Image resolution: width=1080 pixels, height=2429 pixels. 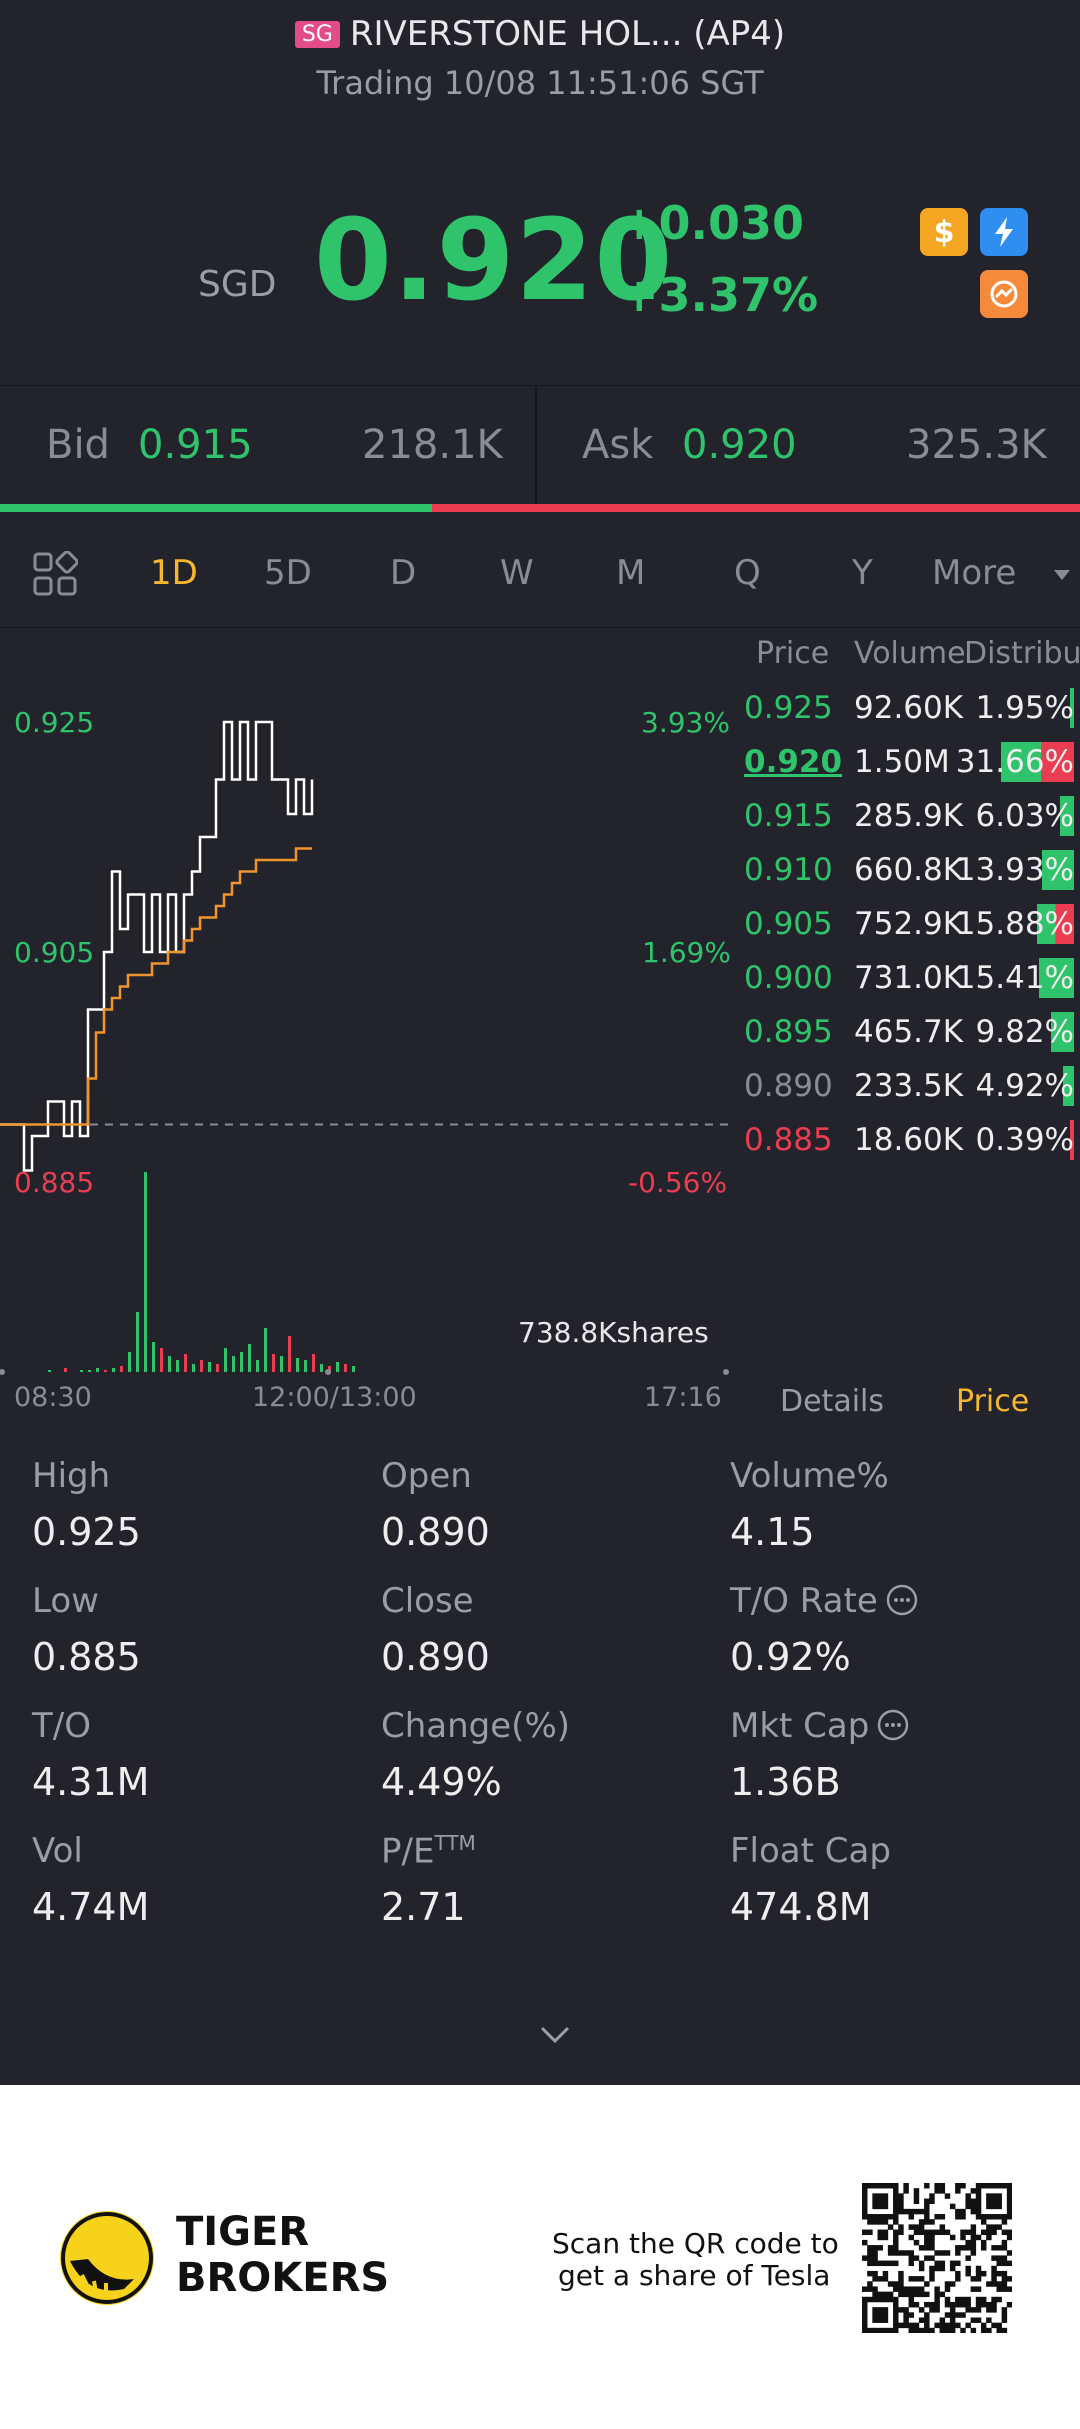 I want to click on price-line, so click(x=157, y=946).